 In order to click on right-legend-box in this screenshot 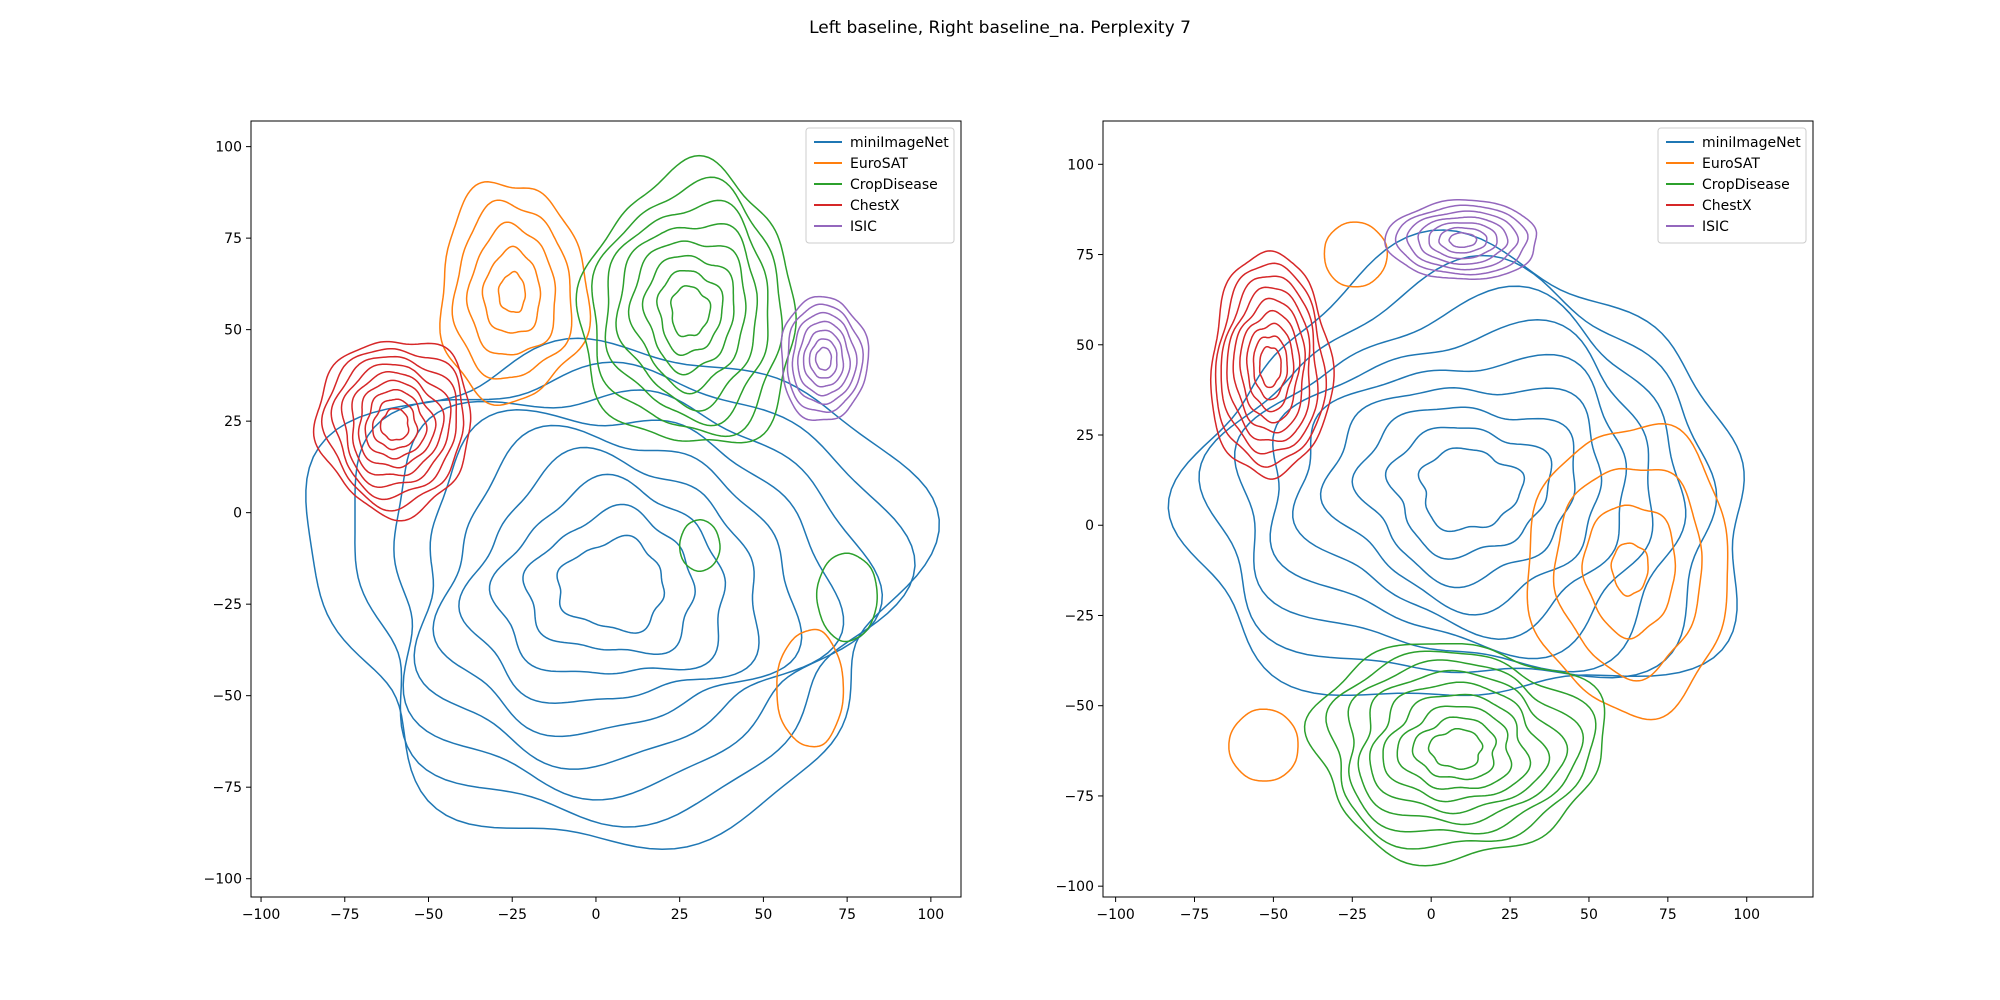, I will do `click(1732, 185)`.